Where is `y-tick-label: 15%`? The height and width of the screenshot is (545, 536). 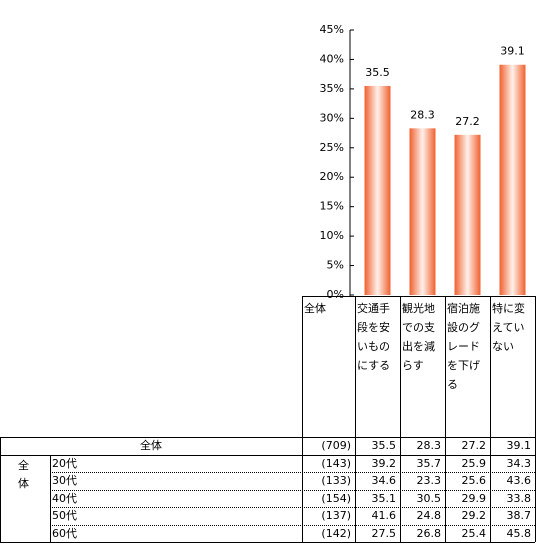
y-tick-label: 15% is located at coordinates (332, 206).